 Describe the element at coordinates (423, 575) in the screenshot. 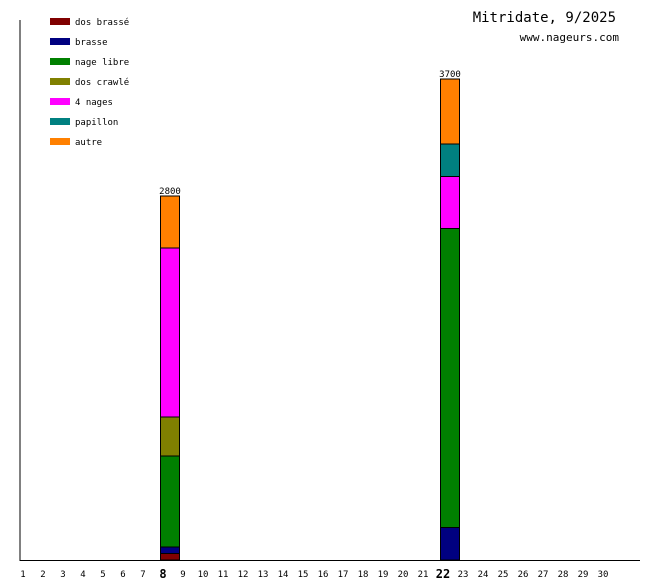

I see `x-tick-label-21: 21` at that location.